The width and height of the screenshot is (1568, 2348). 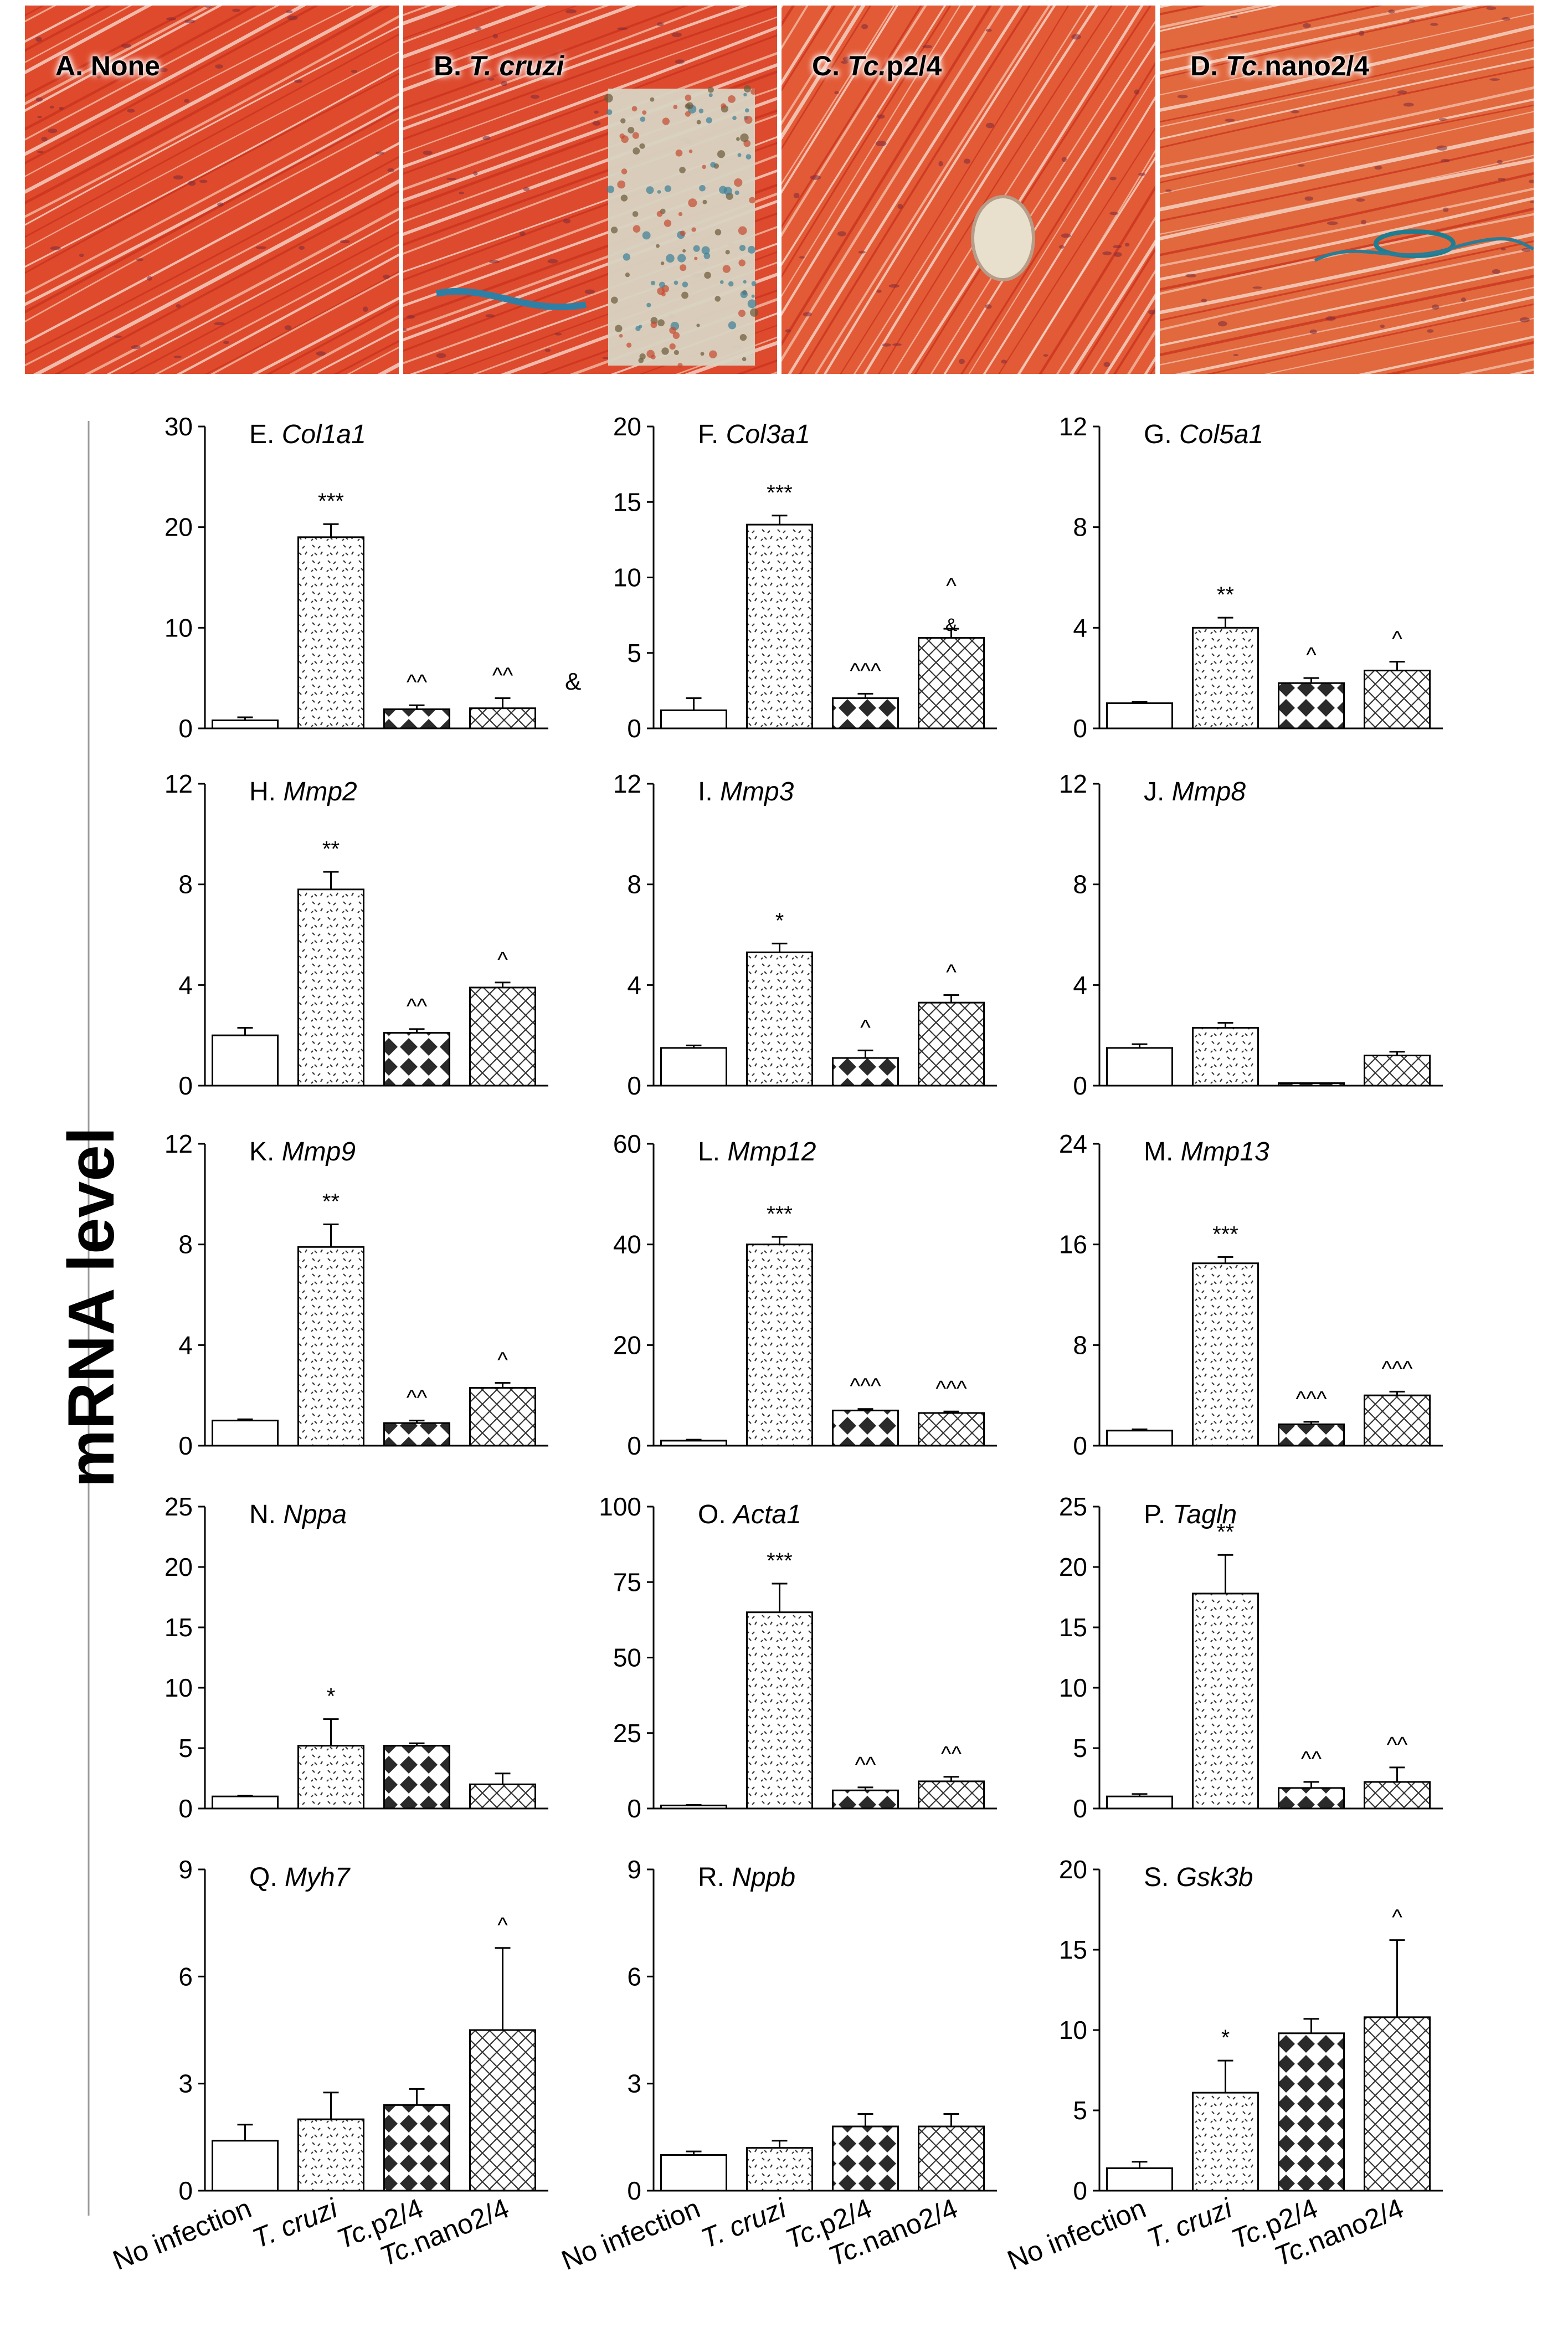 What do you see at coordinates (627, 1657) in the screenshot?
I see `y-tick-label: 50` at bounding box center [627, 1657].